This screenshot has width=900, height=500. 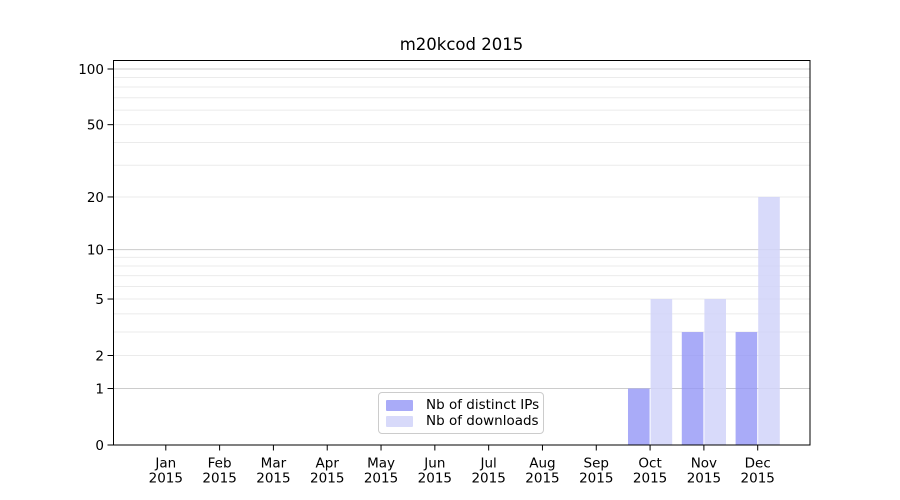 What do you see at coordinates (91, 70) in the screenshot?
I see `y-tick-label: 100` at bounding box center [91, 70].